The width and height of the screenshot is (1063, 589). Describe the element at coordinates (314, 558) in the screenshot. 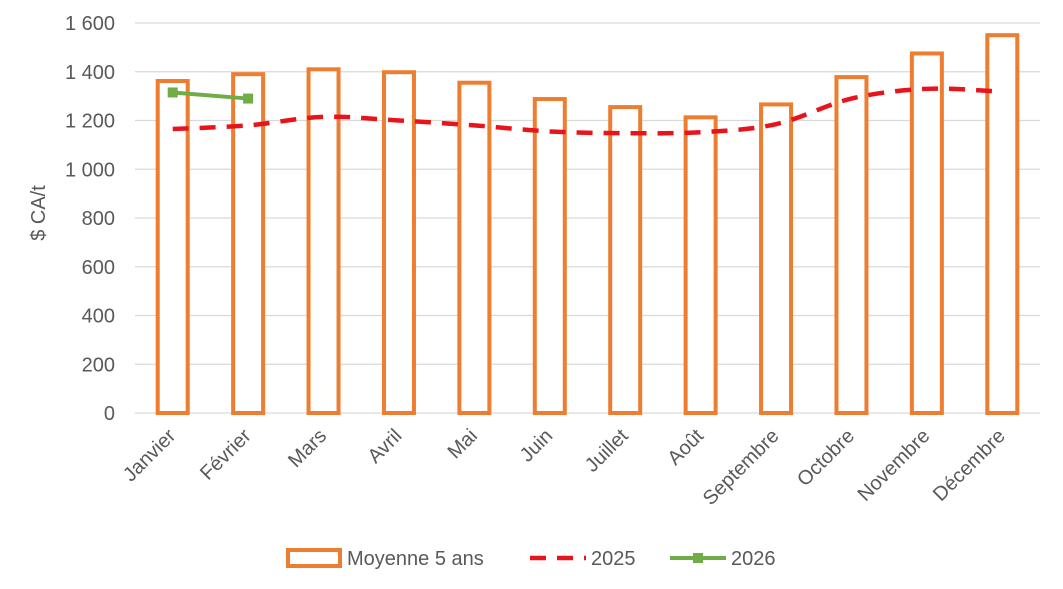

I see `legend-swatch-moyenne` at that location.